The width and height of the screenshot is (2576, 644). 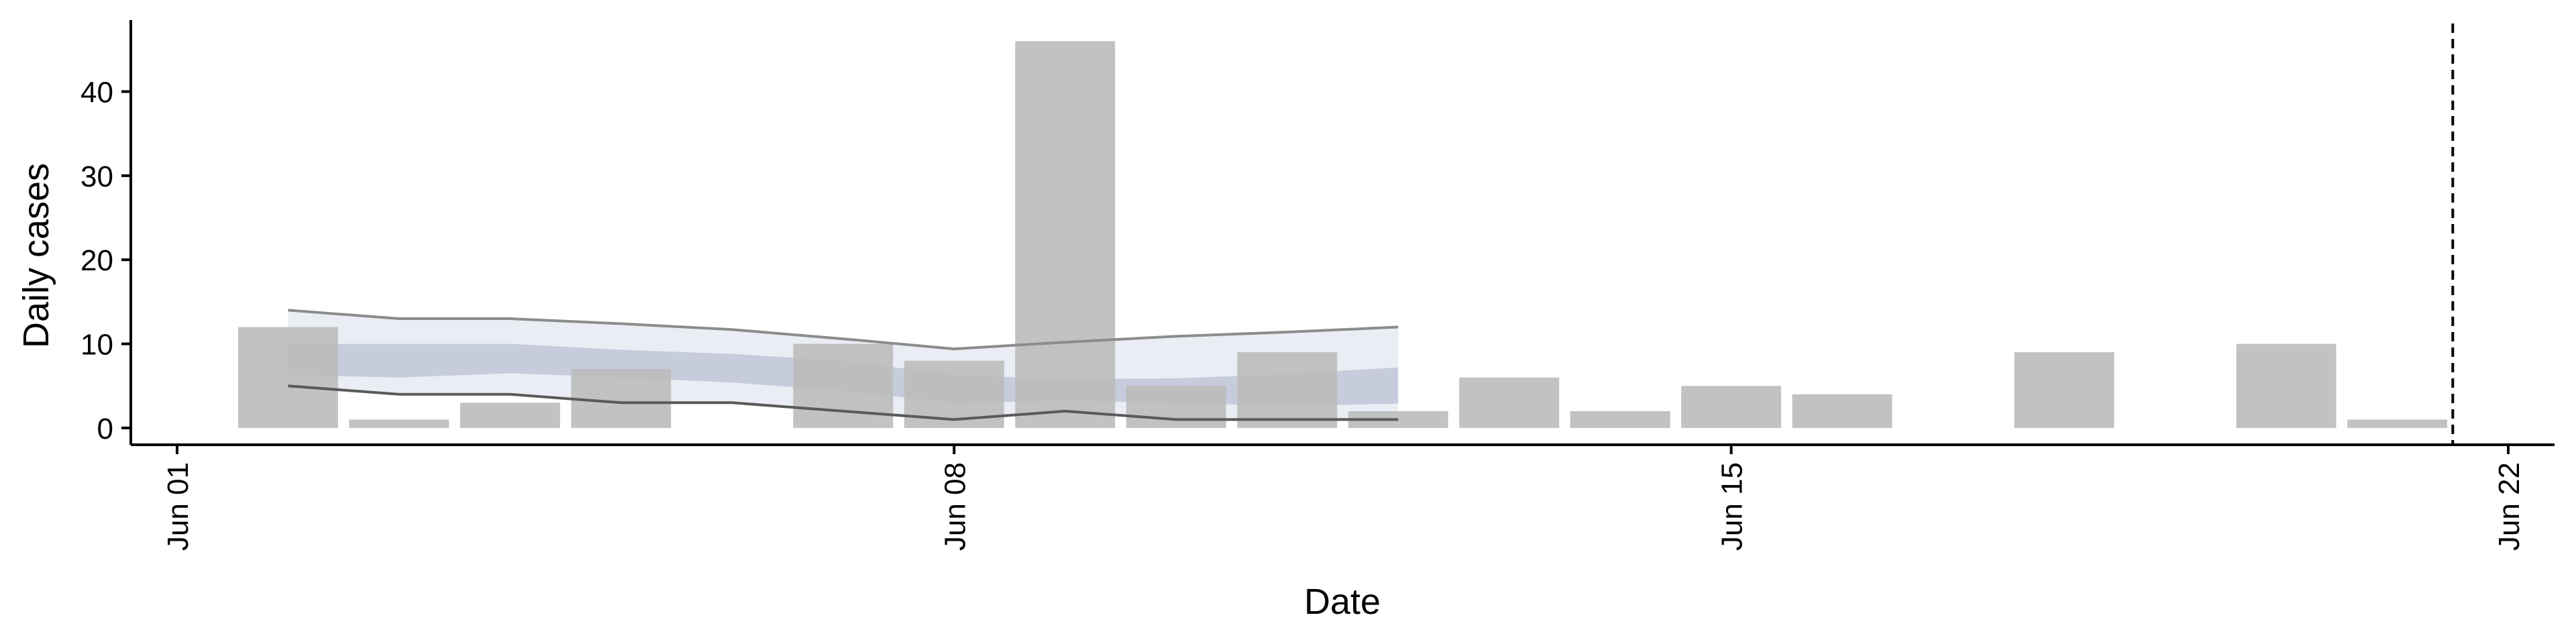 I want to click on x-tick-label: Jun 01, so click(x=178, y=506).